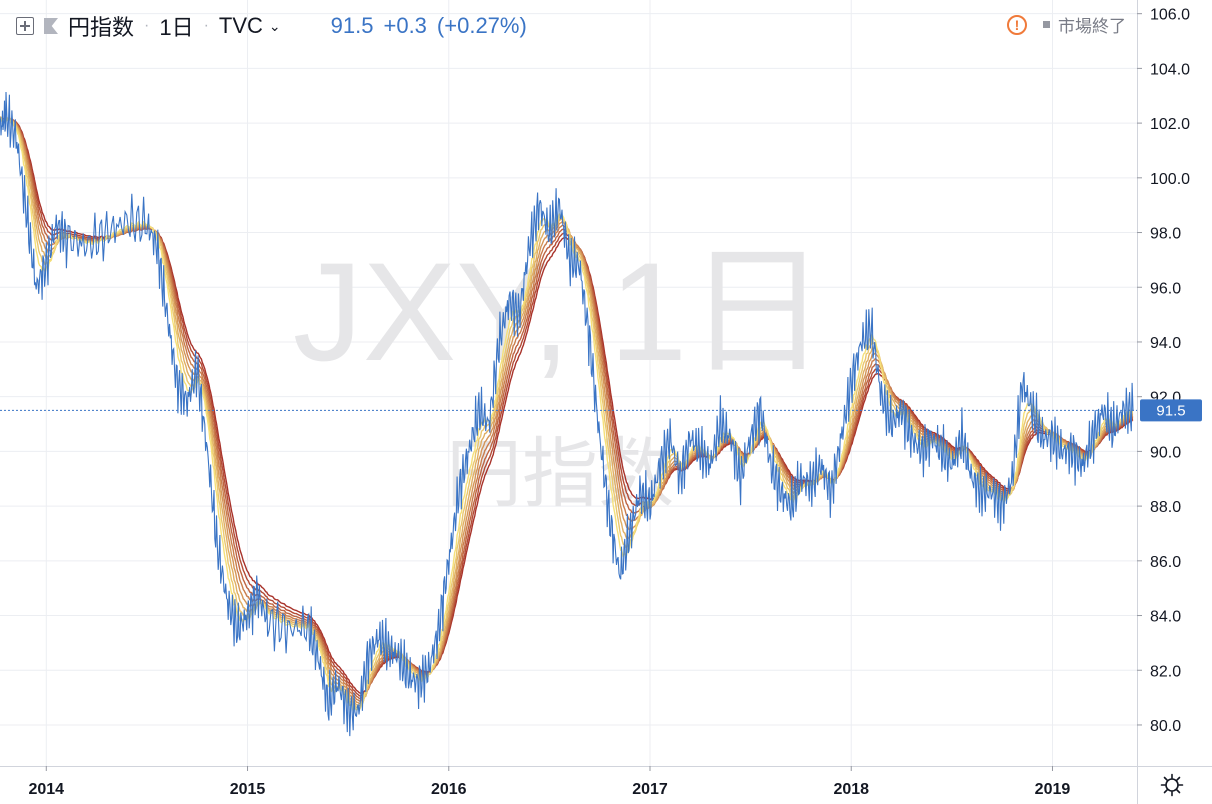  Describe the element at coordinates (449, 789) in the screenshot. I see `time-tick-label: 2016` at that location.